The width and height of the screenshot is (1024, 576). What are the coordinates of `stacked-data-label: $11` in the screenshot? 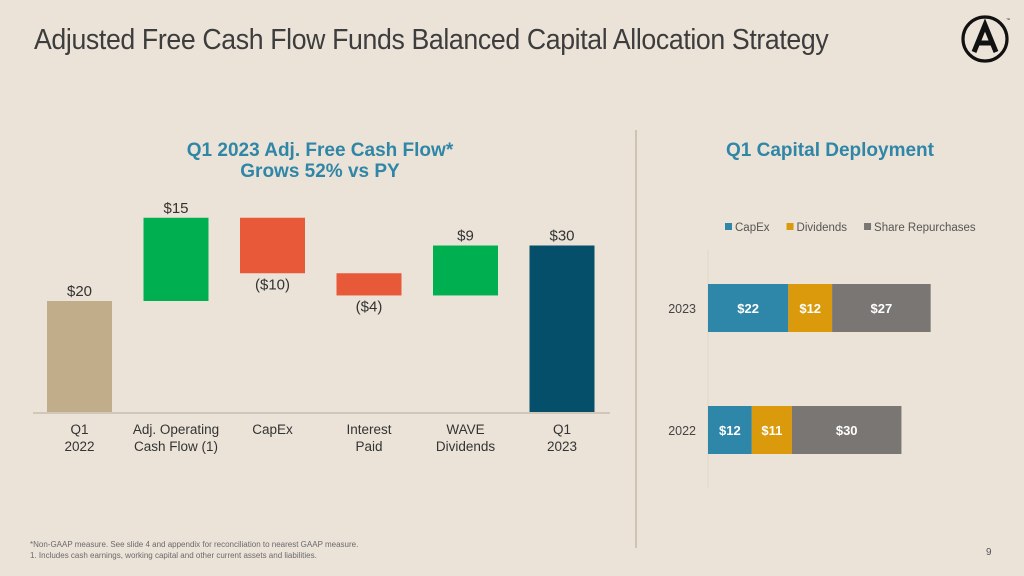 It's located at (771, 430).